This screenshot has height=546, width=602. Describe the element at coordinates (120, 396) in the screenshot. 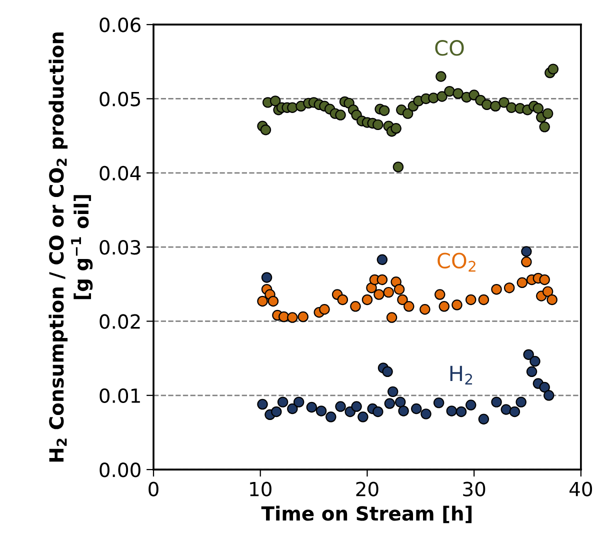

I see `y-tick-label: 0.01` at that location.